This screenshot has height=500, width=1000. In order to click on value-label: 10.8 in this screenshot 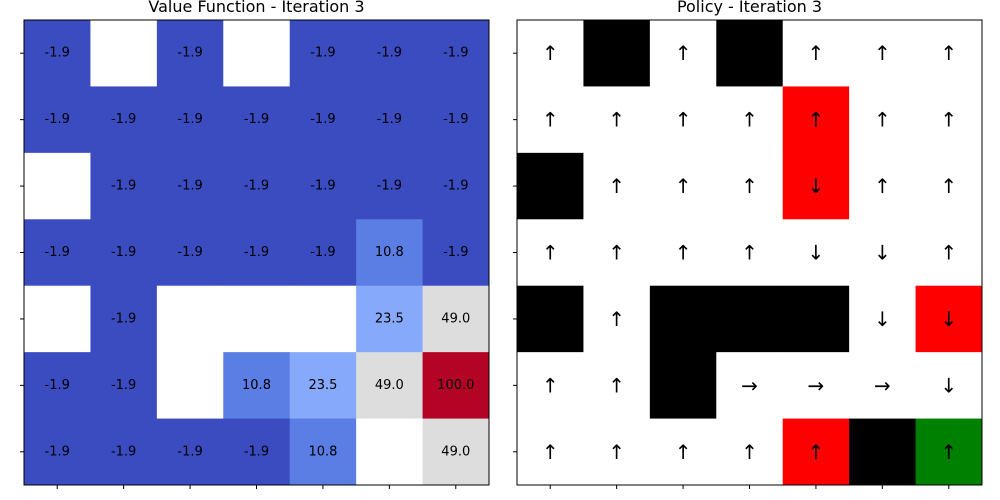, I will do `click(322, 451)`.